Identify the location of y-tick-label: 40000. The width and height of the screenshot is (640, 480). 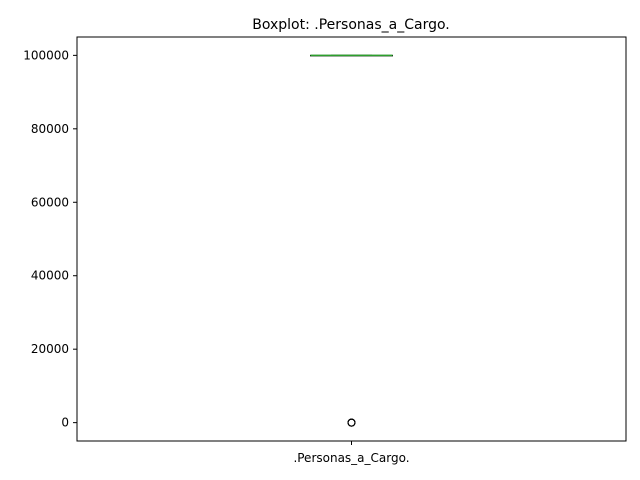
(50, 276).